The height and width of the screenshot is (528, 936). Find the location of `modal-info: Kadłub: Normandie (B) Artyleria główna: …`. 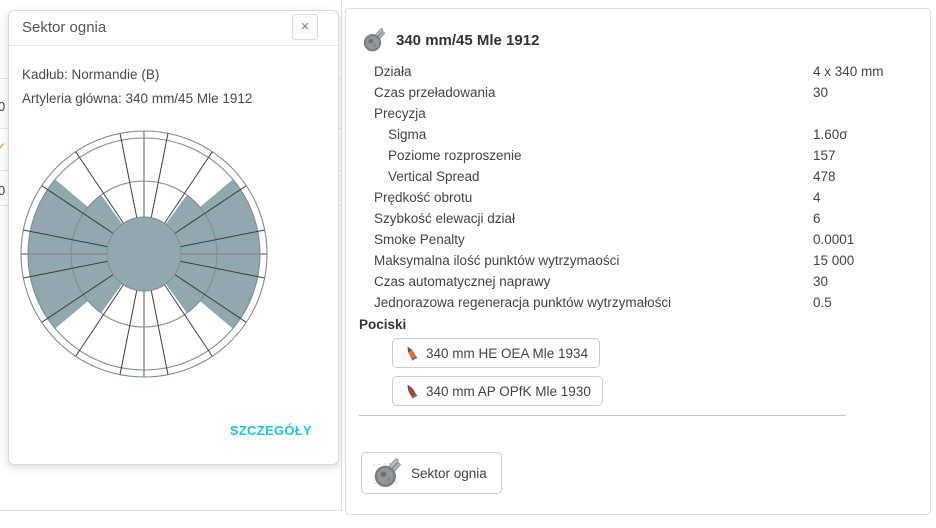

modal-info: Kadłub: Normandie (B) Artyleria główna: … is located at coordinates (137, 87).